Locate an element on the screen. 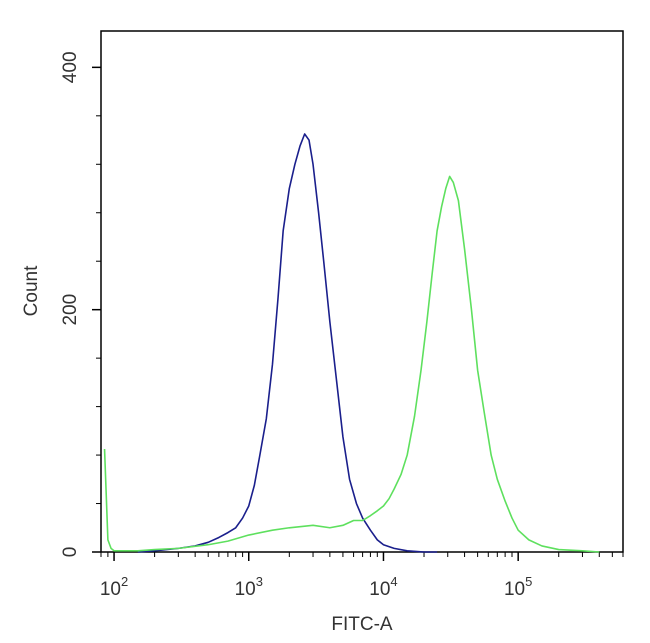 Image resolution: width=650 pixels, height=643 pixels. y-axis-ticks: 0 200 400 is located at coordinates (80, 304).